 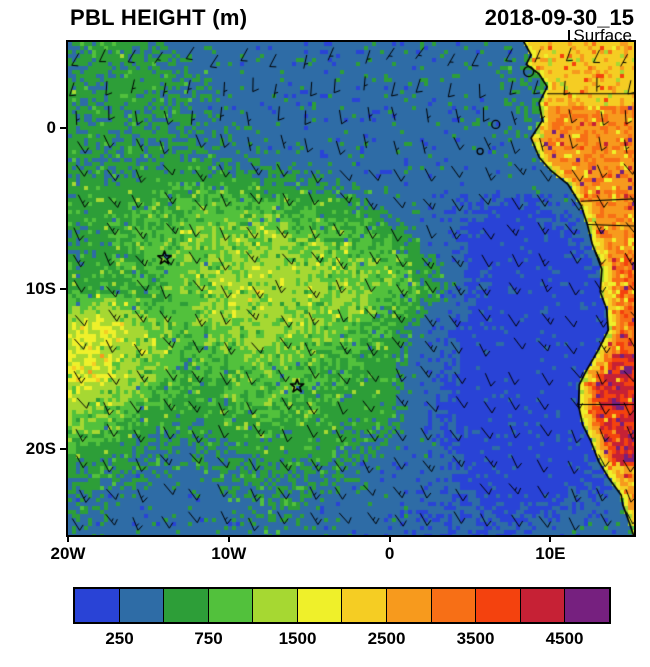 I want to click on colorbar-tick-label: 3500, so click(x=475, y=638).